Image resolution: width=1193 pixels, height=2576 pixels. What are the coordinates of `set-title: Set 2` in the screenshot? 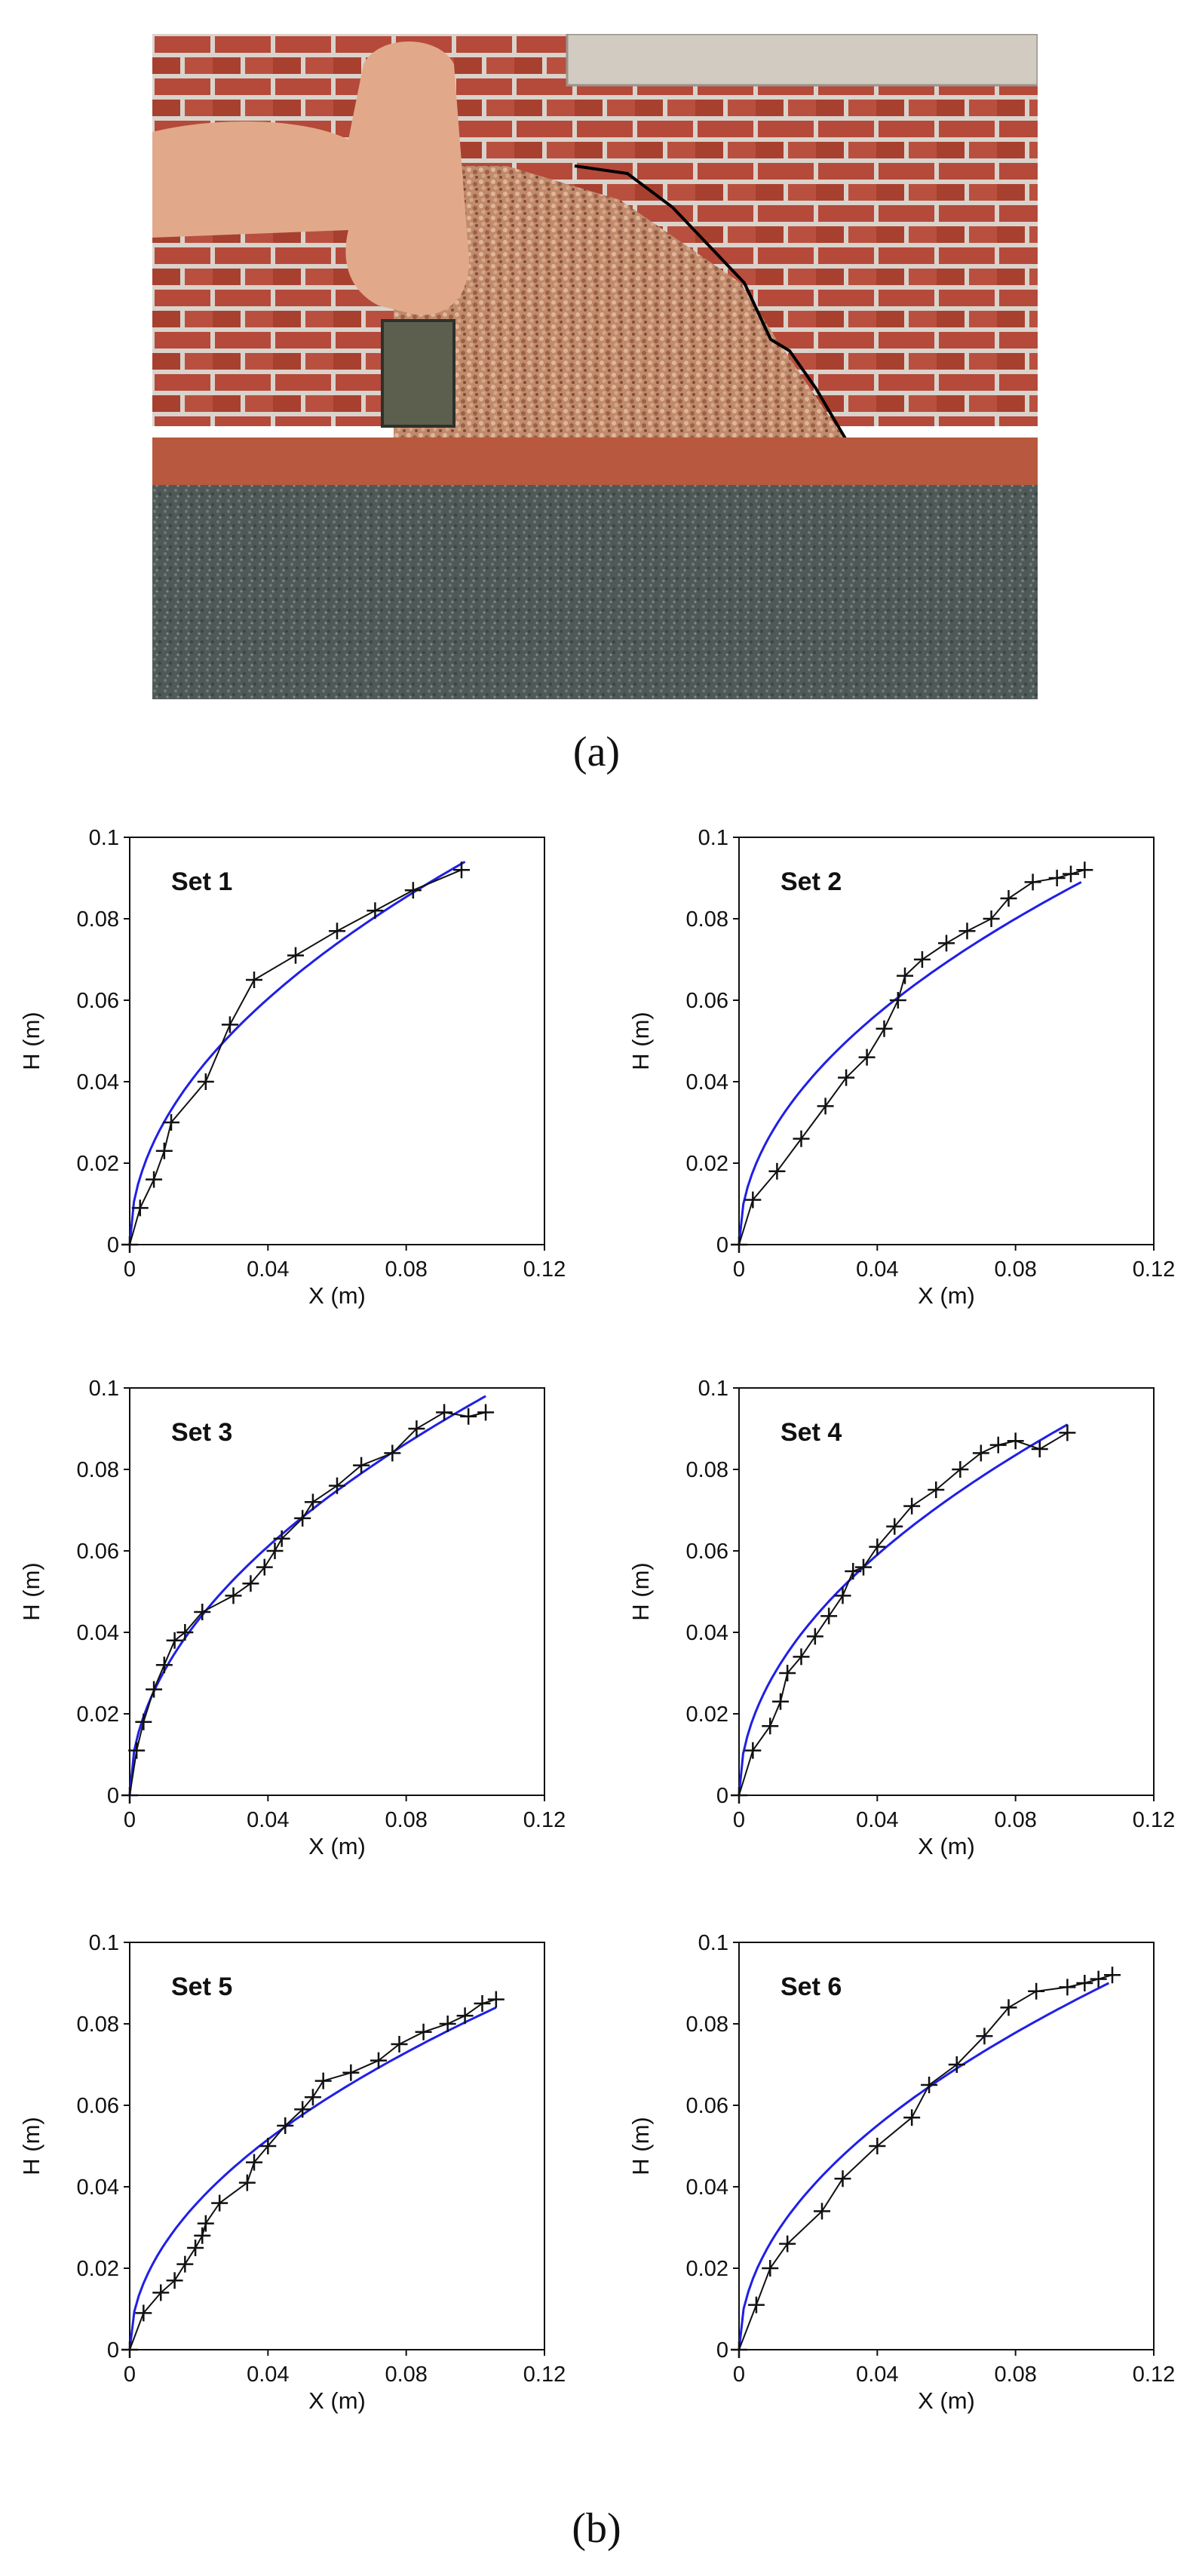 It's located at (811, 881).